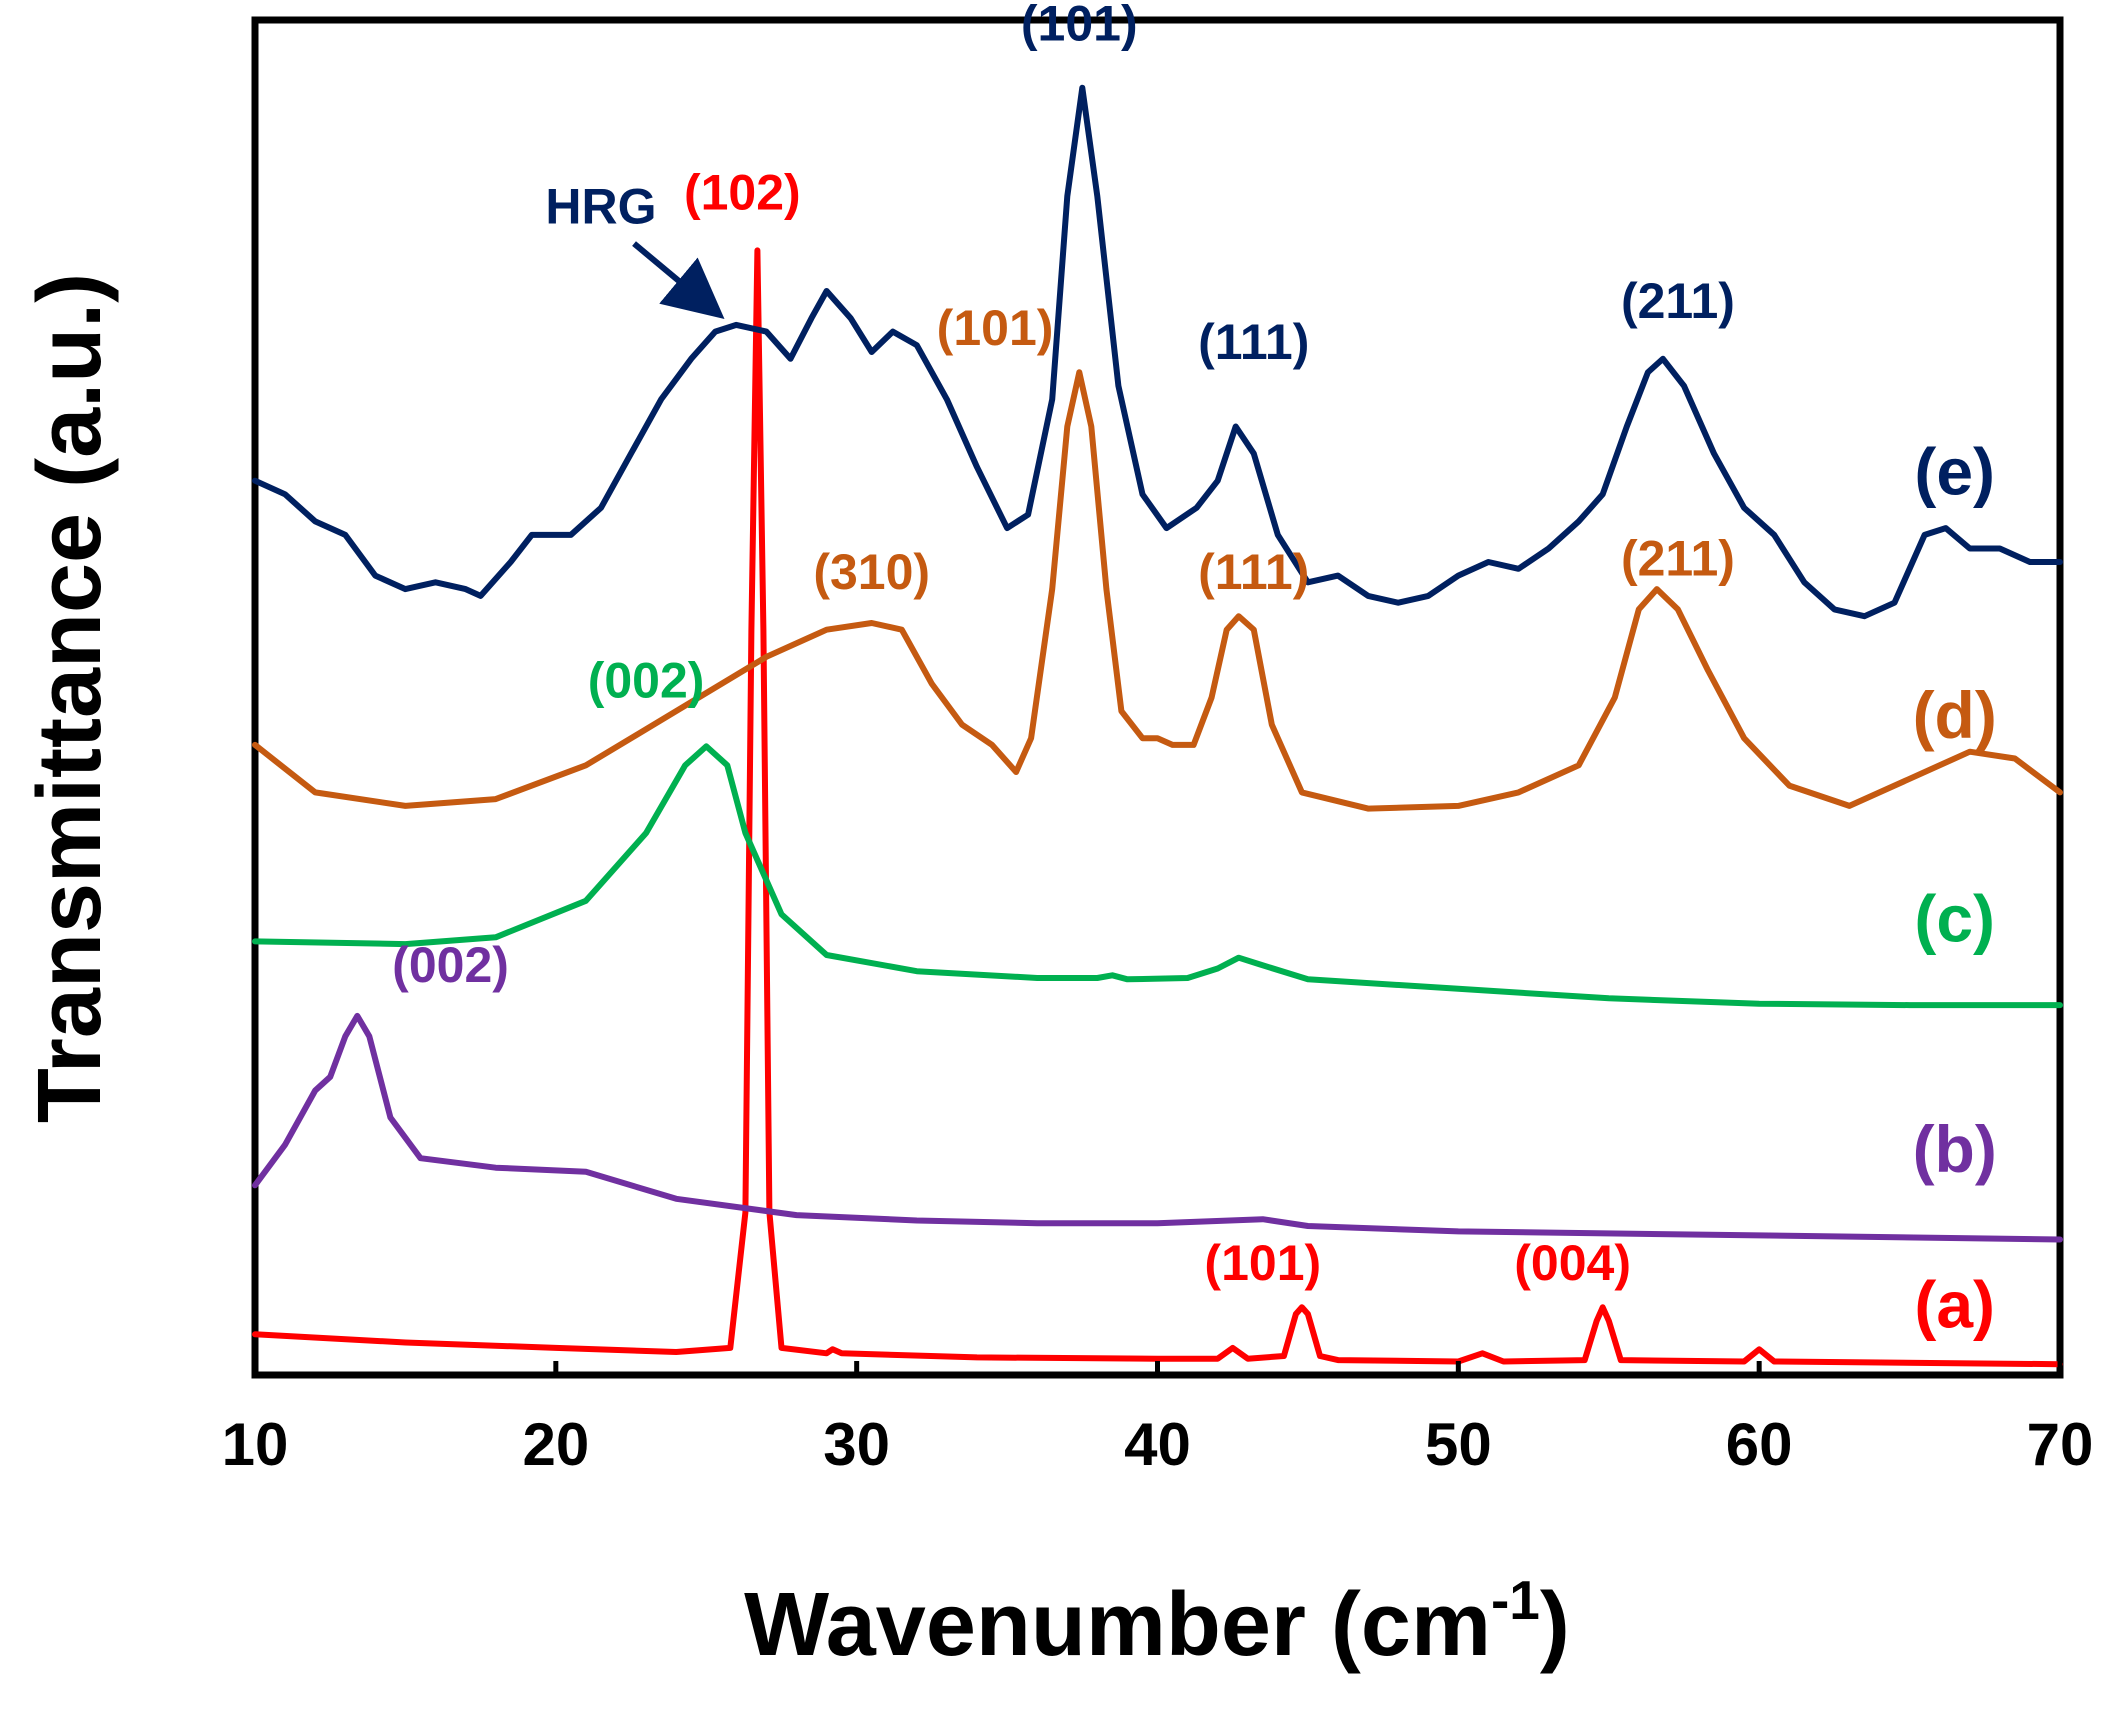 The width and height of the screenshot is (2113, 1713). I want to click on peak-label-0: (102), so click(742, 193).